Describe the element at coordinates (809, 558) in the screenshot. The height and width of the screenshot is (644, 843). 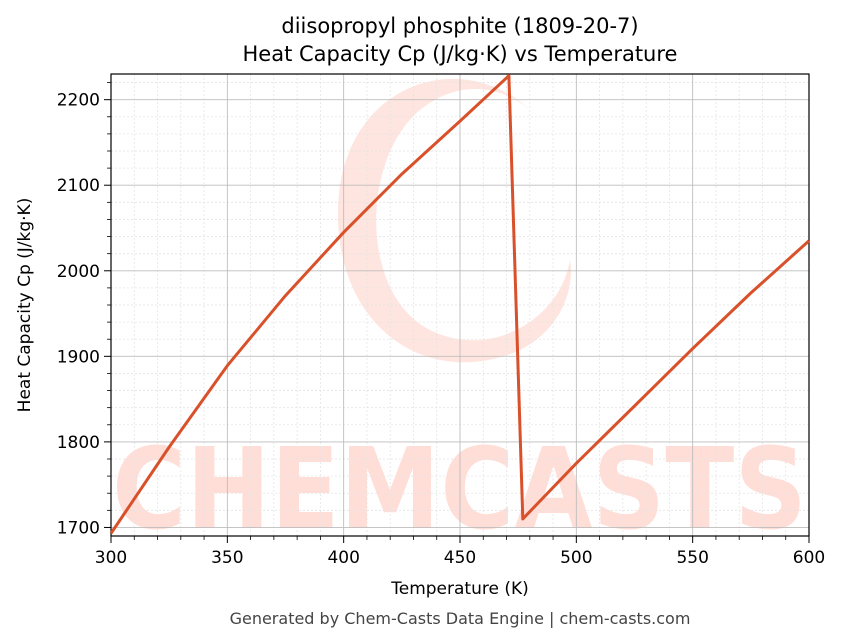
I see `x-tick-label: 600` at that location.